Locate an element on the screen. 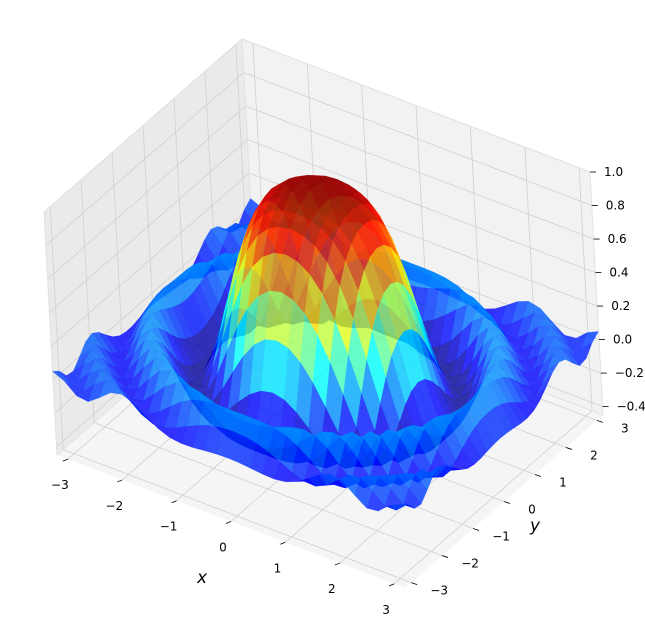  x-tick-label: 2 is located at coordinates (332, 589).